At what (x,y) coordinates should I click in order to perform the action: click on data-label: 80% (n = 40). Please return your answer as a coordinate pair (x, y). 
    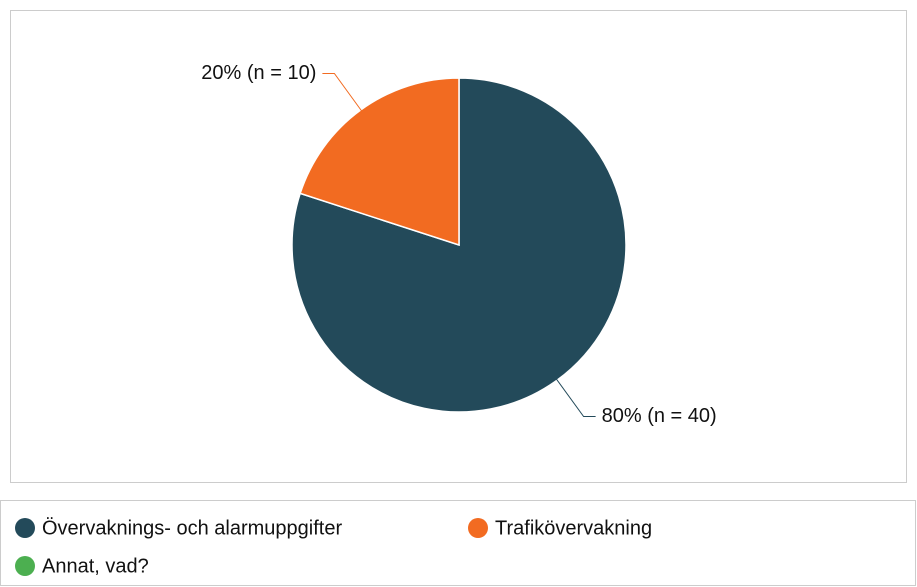
    Looking at the image, I should click on (659, 416).